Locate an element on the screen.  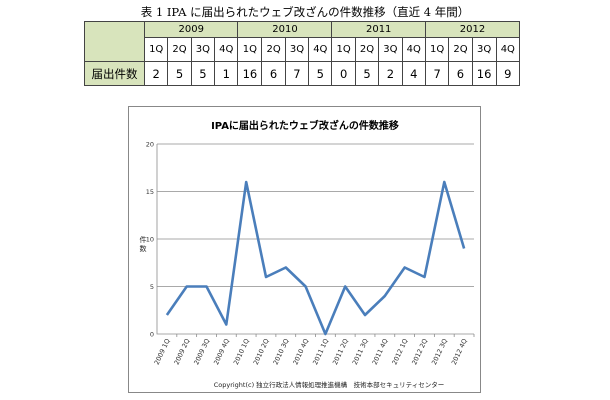
year-header: 2010 is located at coordinates (285, 29).